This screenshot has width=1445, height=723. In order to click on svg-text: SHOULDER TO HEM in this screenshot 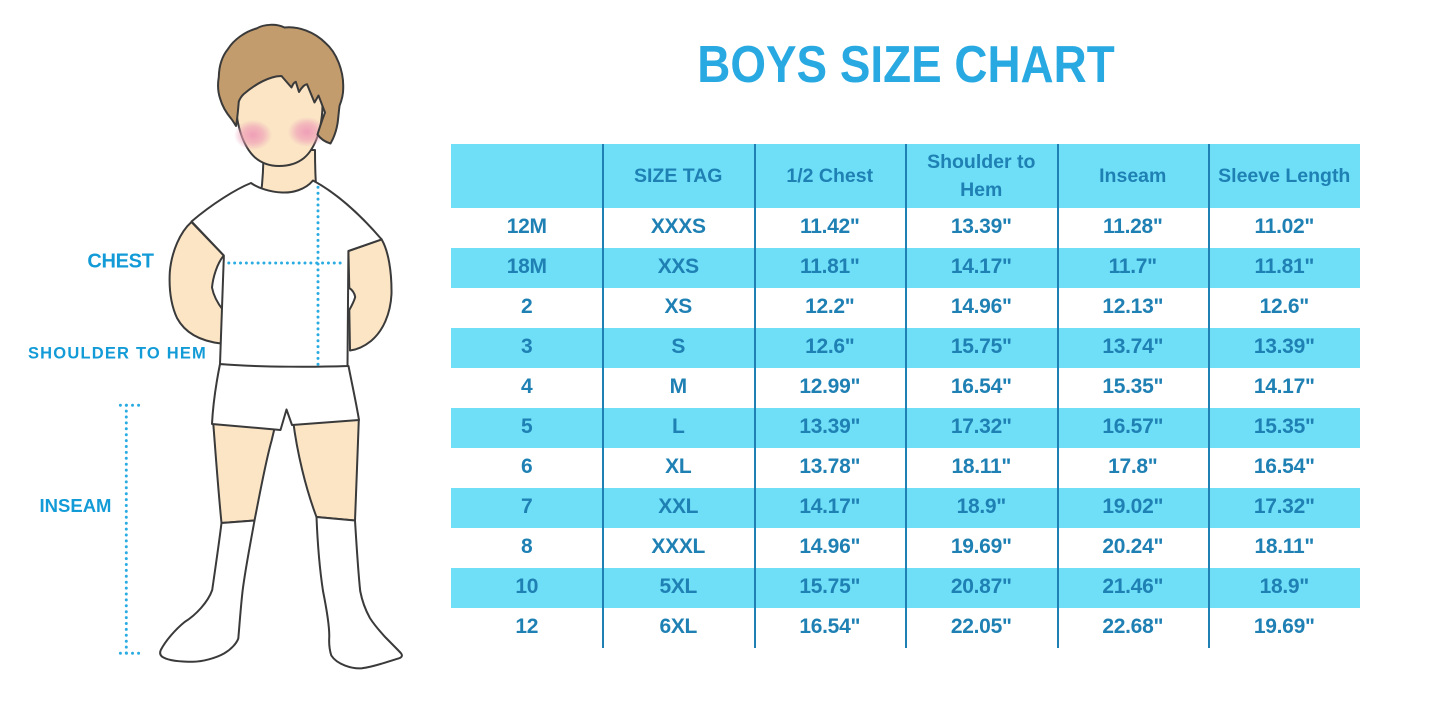, I will do `click(117, 354)`.